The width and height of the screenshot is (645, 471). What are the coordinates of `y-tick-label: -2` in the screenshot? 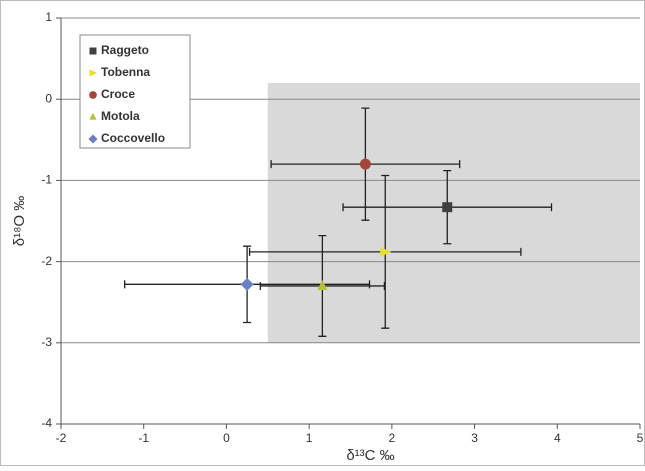 It's located at (46, 261).